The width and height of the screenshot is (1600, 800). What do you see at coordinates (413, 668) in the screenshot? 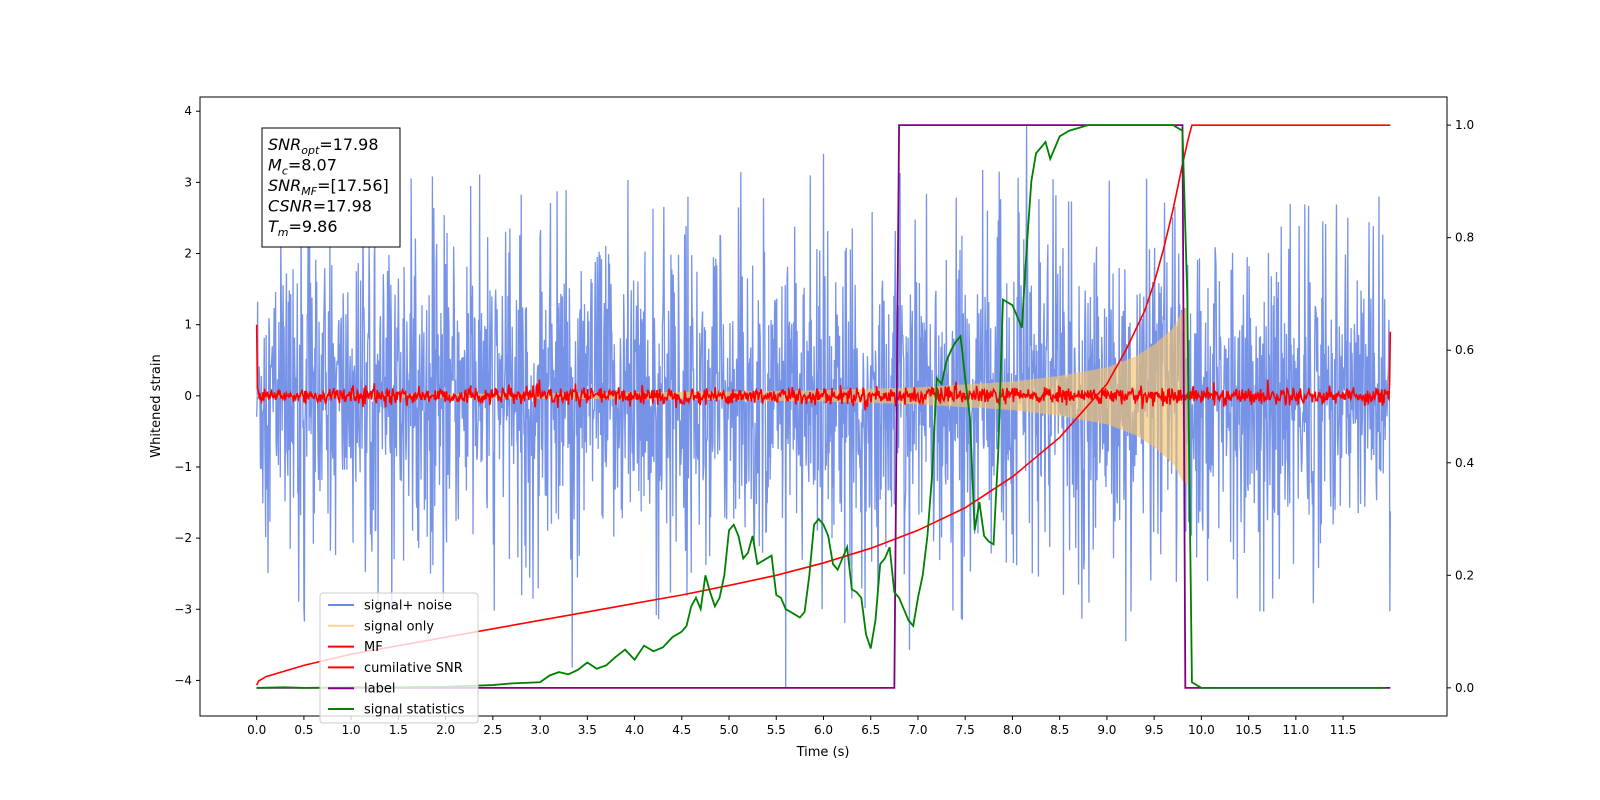
I see `legend-entry: cumilative SNR` at bounding box center [413, 668].